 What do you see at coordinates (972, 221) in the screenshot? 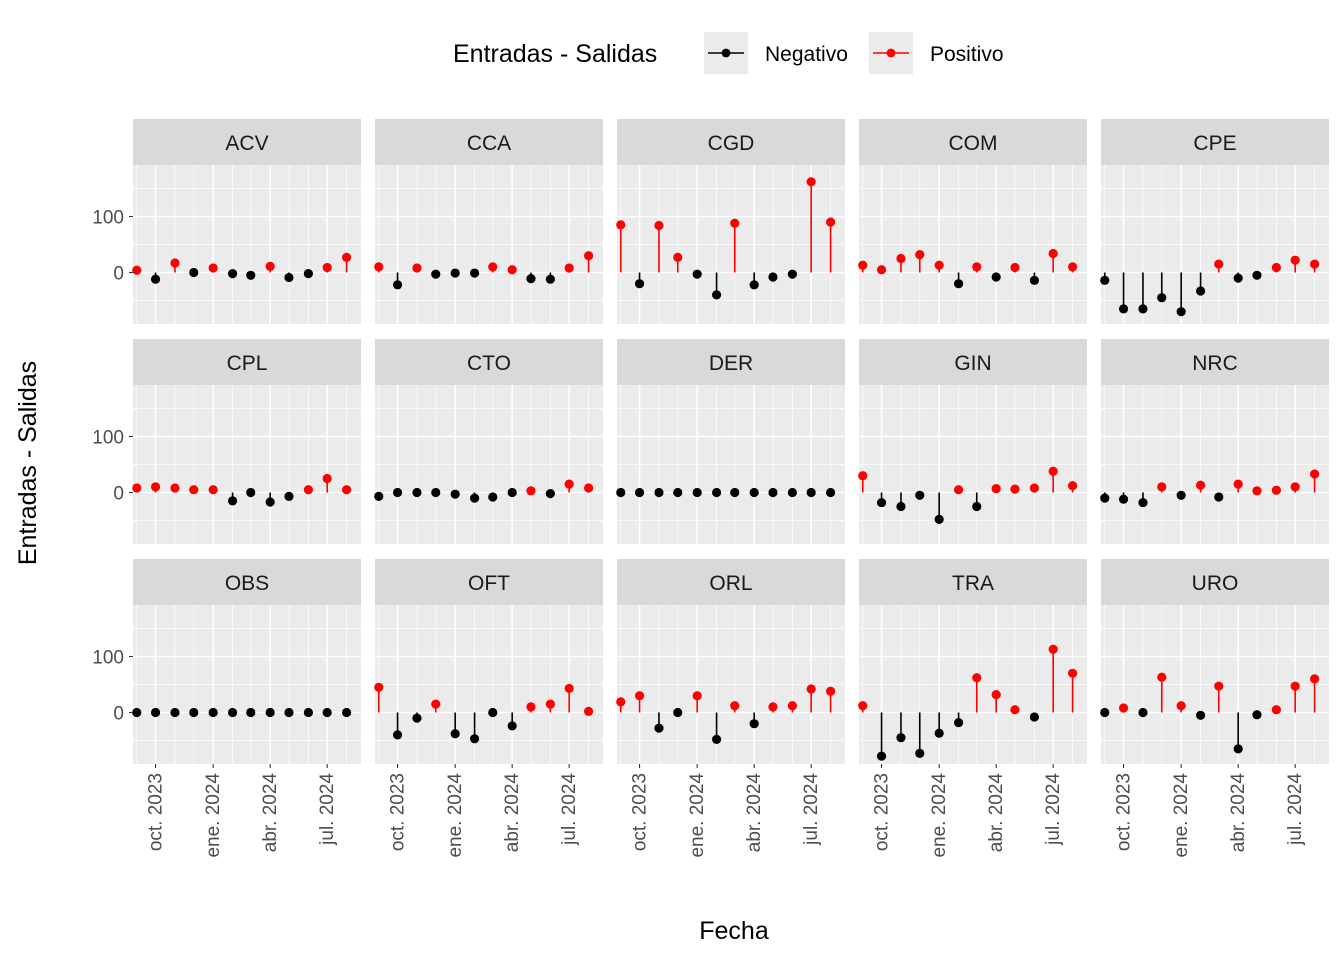
I see `facet-com: COM` at bounding box center [972, 221].